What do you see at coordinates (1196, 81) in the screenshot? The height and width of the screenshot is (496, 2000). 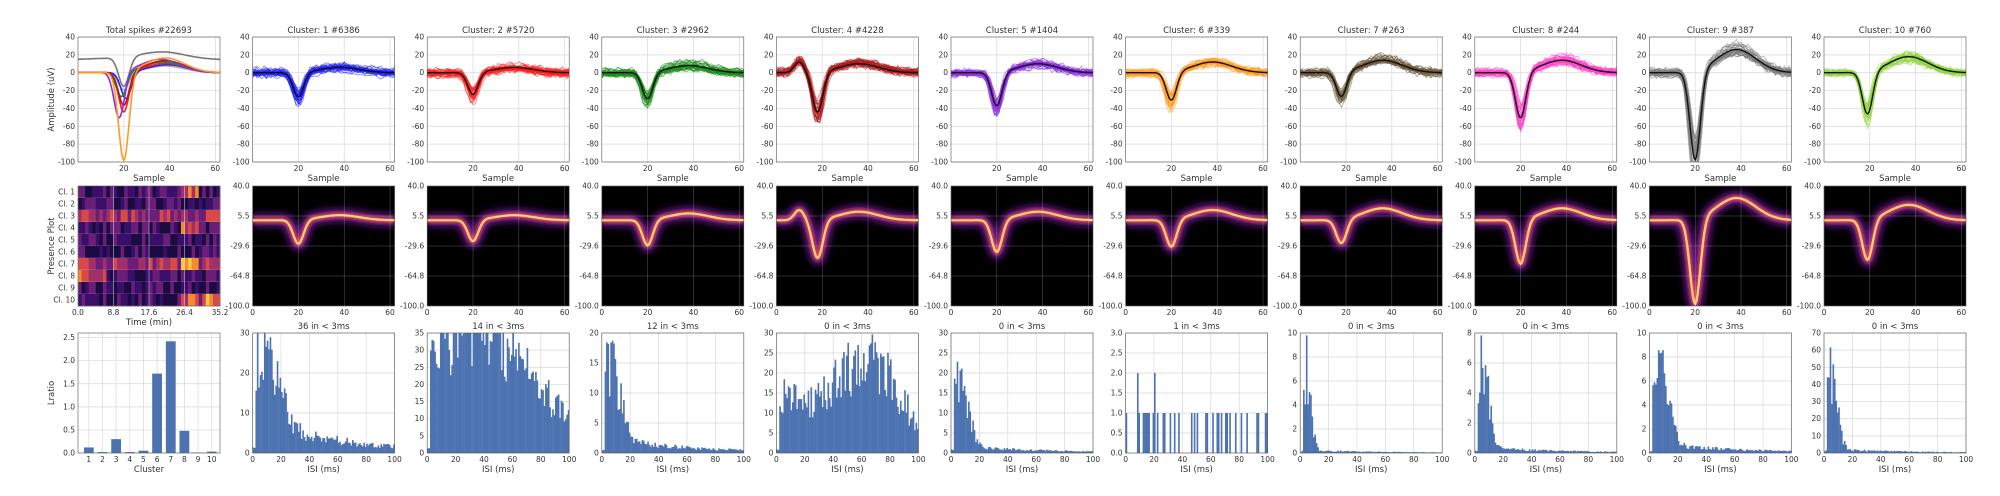 I see `mean-waveform-line` at bounding box center [1196, 81].